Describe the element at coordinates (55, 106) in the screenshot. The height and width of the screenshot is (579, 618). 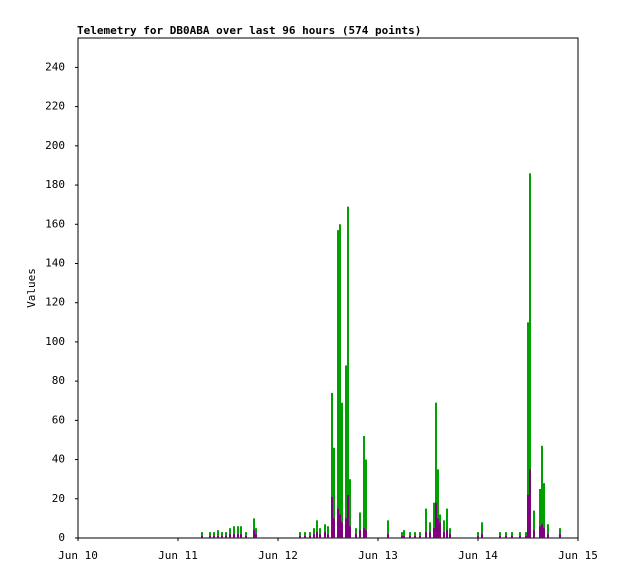
I see `y-tick-label: 220` at that location.